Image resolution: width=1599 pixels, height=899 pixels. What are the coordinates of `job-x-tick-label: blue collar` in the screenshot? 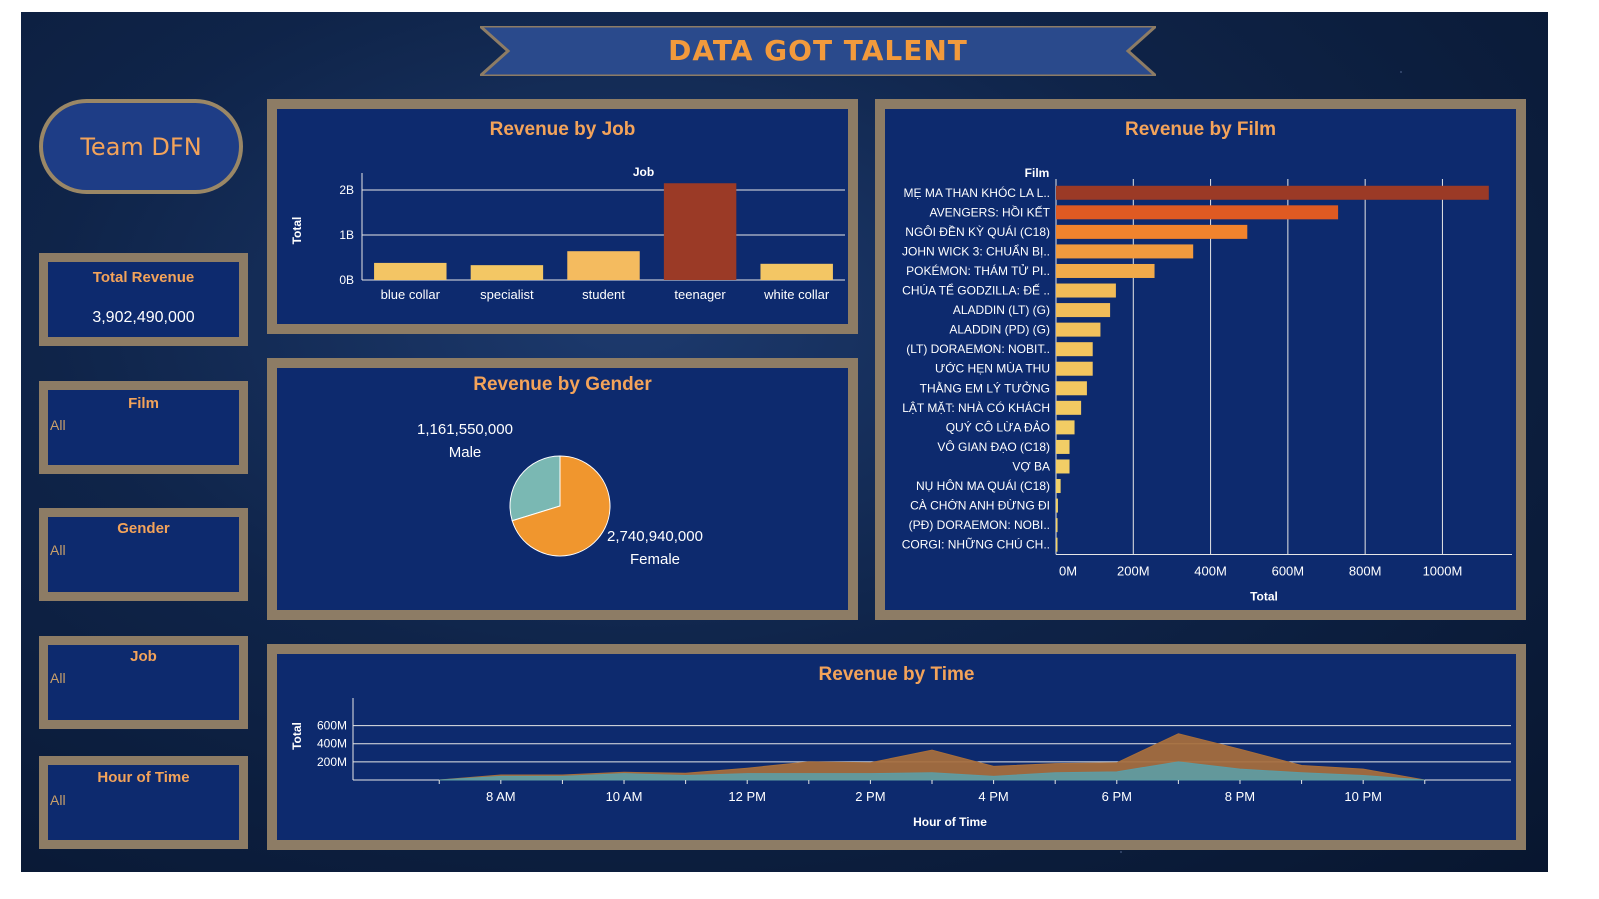 It's located at (411, 294).